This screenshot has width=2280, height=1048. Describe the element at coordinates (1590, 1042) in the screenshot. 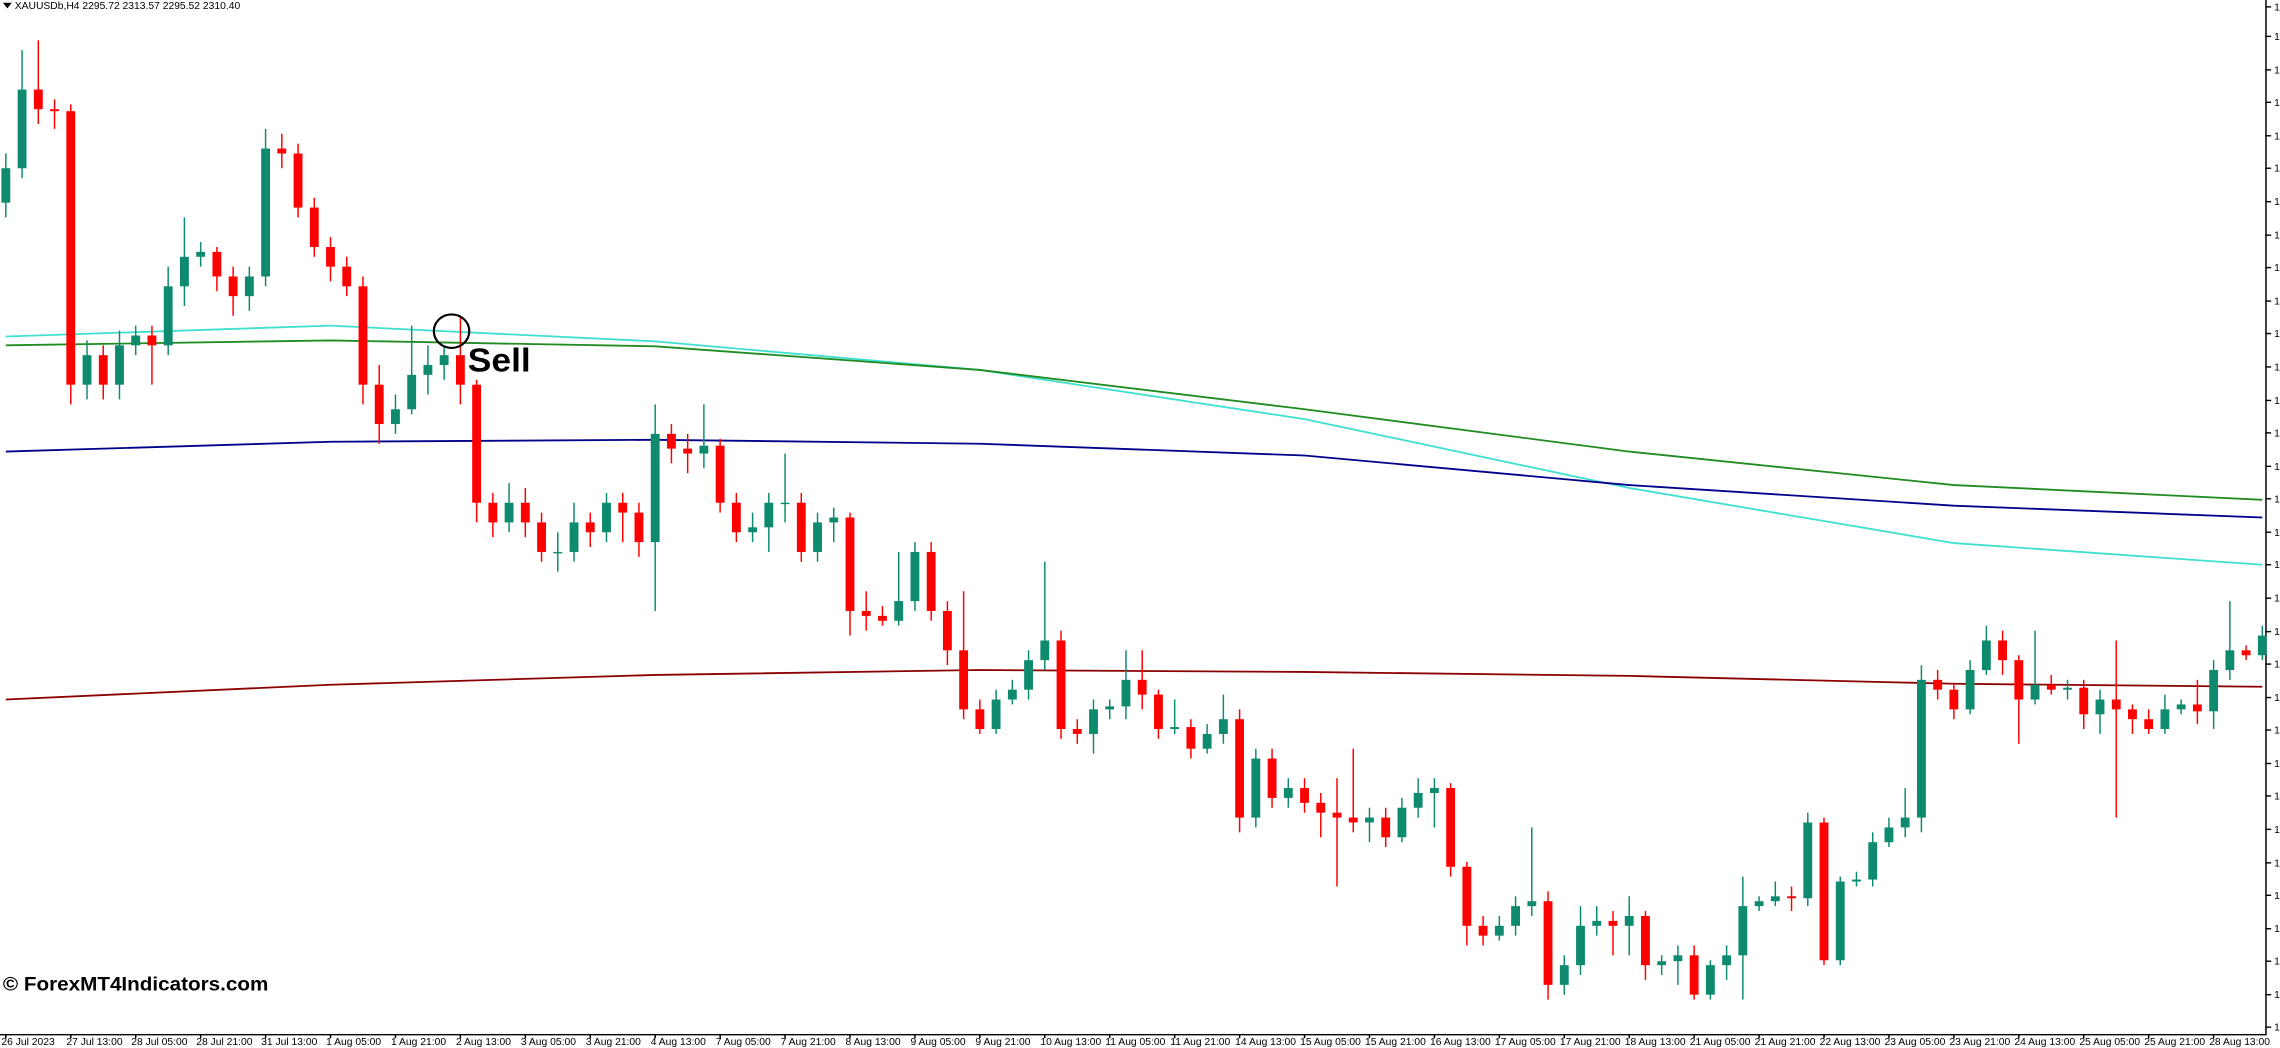

I see `x-tick-label: 17 Aug 21:00` at that location.